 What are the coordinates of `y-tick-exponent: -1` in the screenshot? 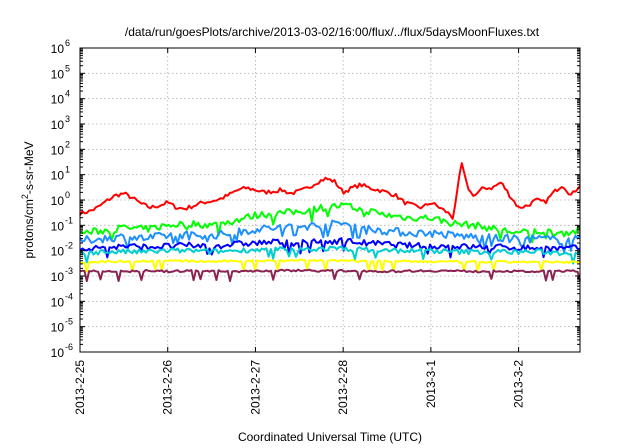 It's located at (69, 220).